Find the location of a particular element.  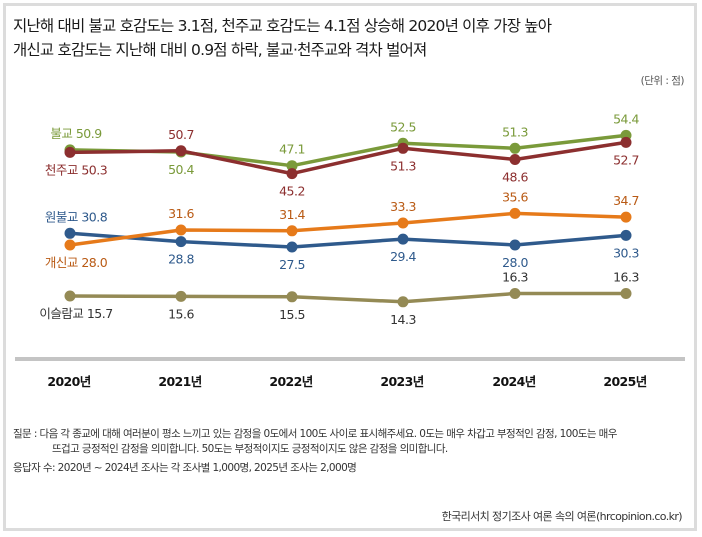

series-4-value-label: 14.3 is located at coordinates (403, 319).